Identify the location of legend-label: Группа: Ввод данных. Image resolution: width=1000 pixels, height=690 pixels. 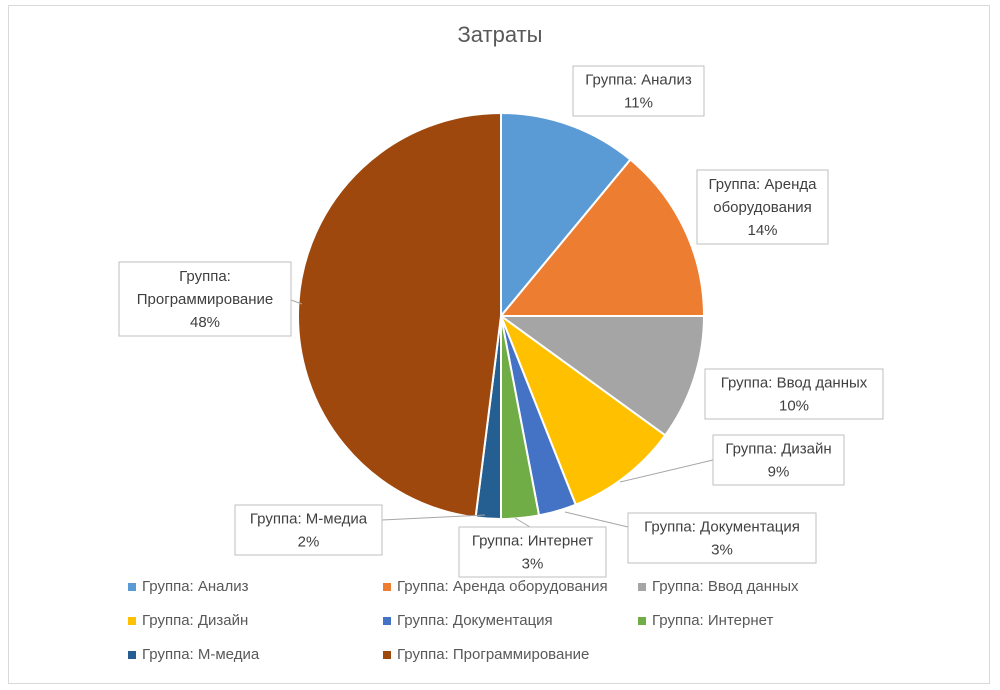
(725, 586).